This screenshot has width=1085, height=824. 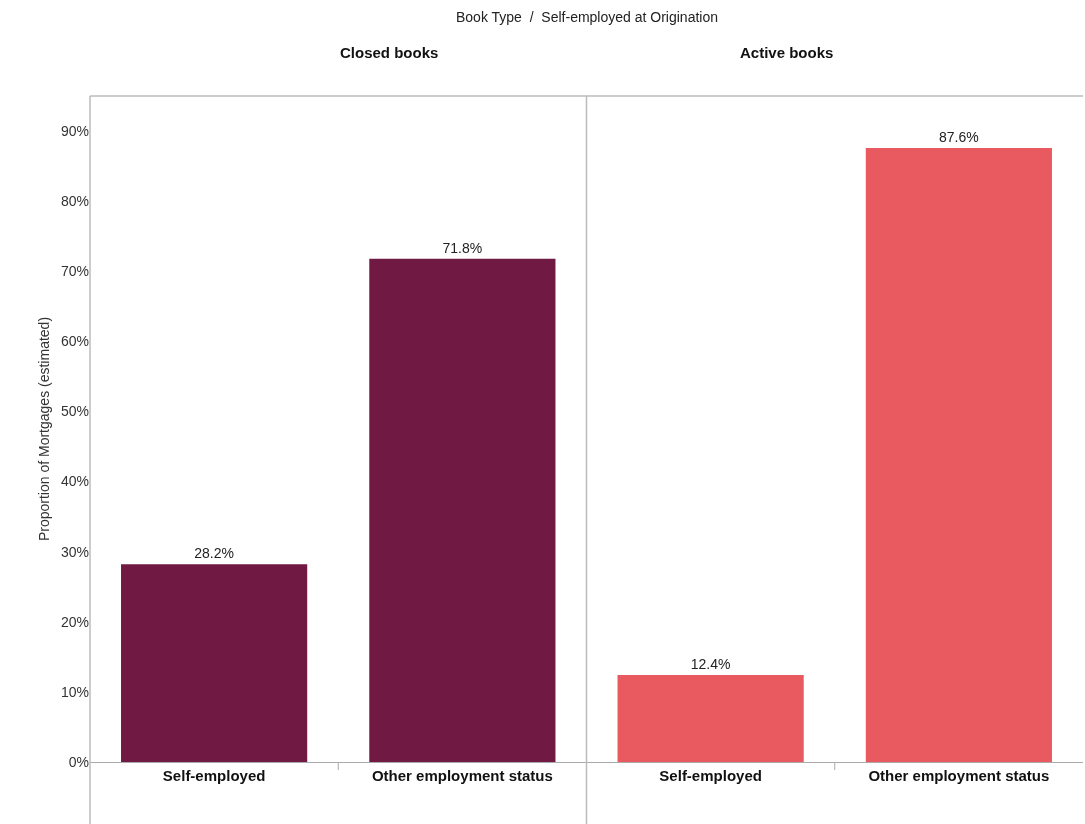 What do you see at coordinates (74, 201) in the screenshot?
I see `y-tick-label: 80%` at bounding box center [74, 201].